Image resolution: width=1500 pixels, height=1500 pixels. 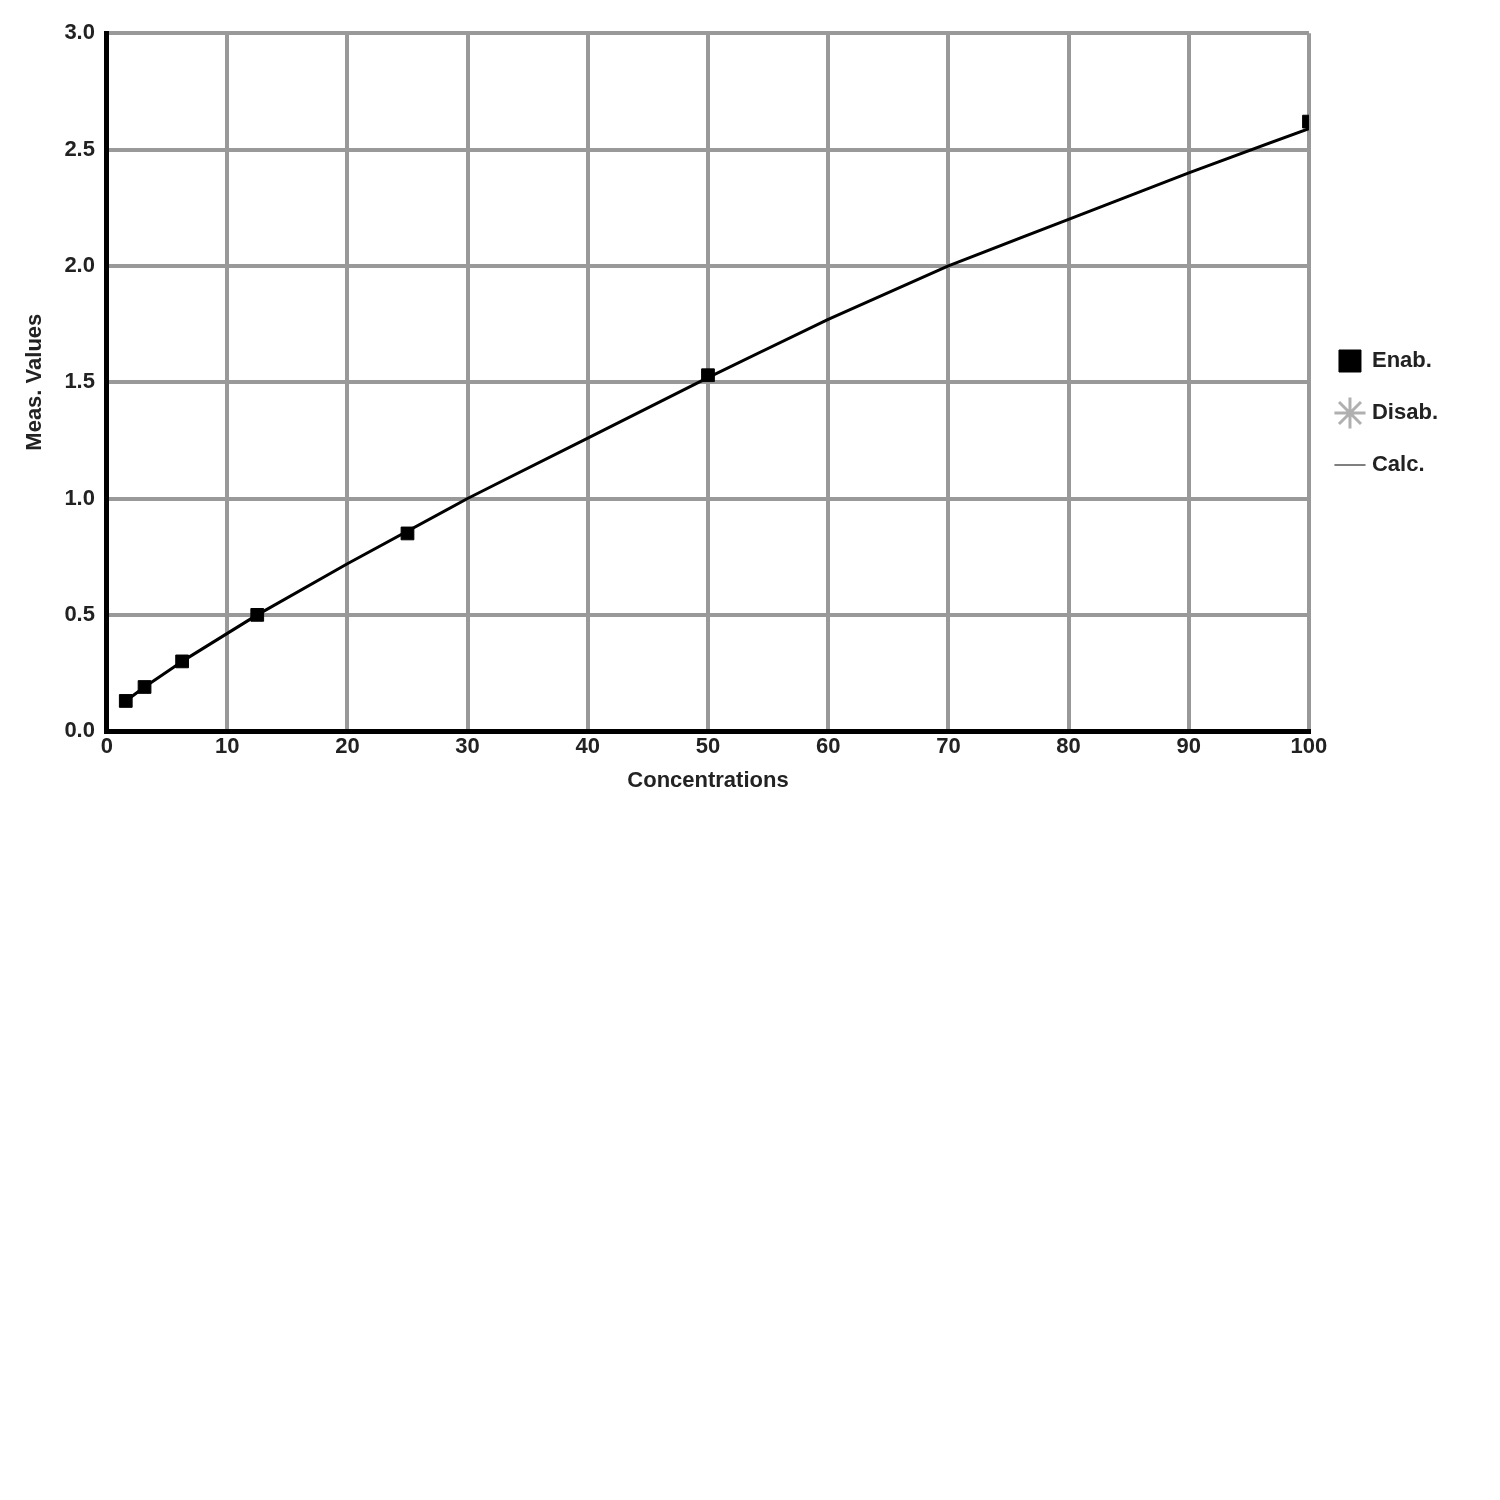 What do you see at coordinates (107, 746) in the screenshot?
I see `x-tick-label: 0` at bounding box center [107, 746].